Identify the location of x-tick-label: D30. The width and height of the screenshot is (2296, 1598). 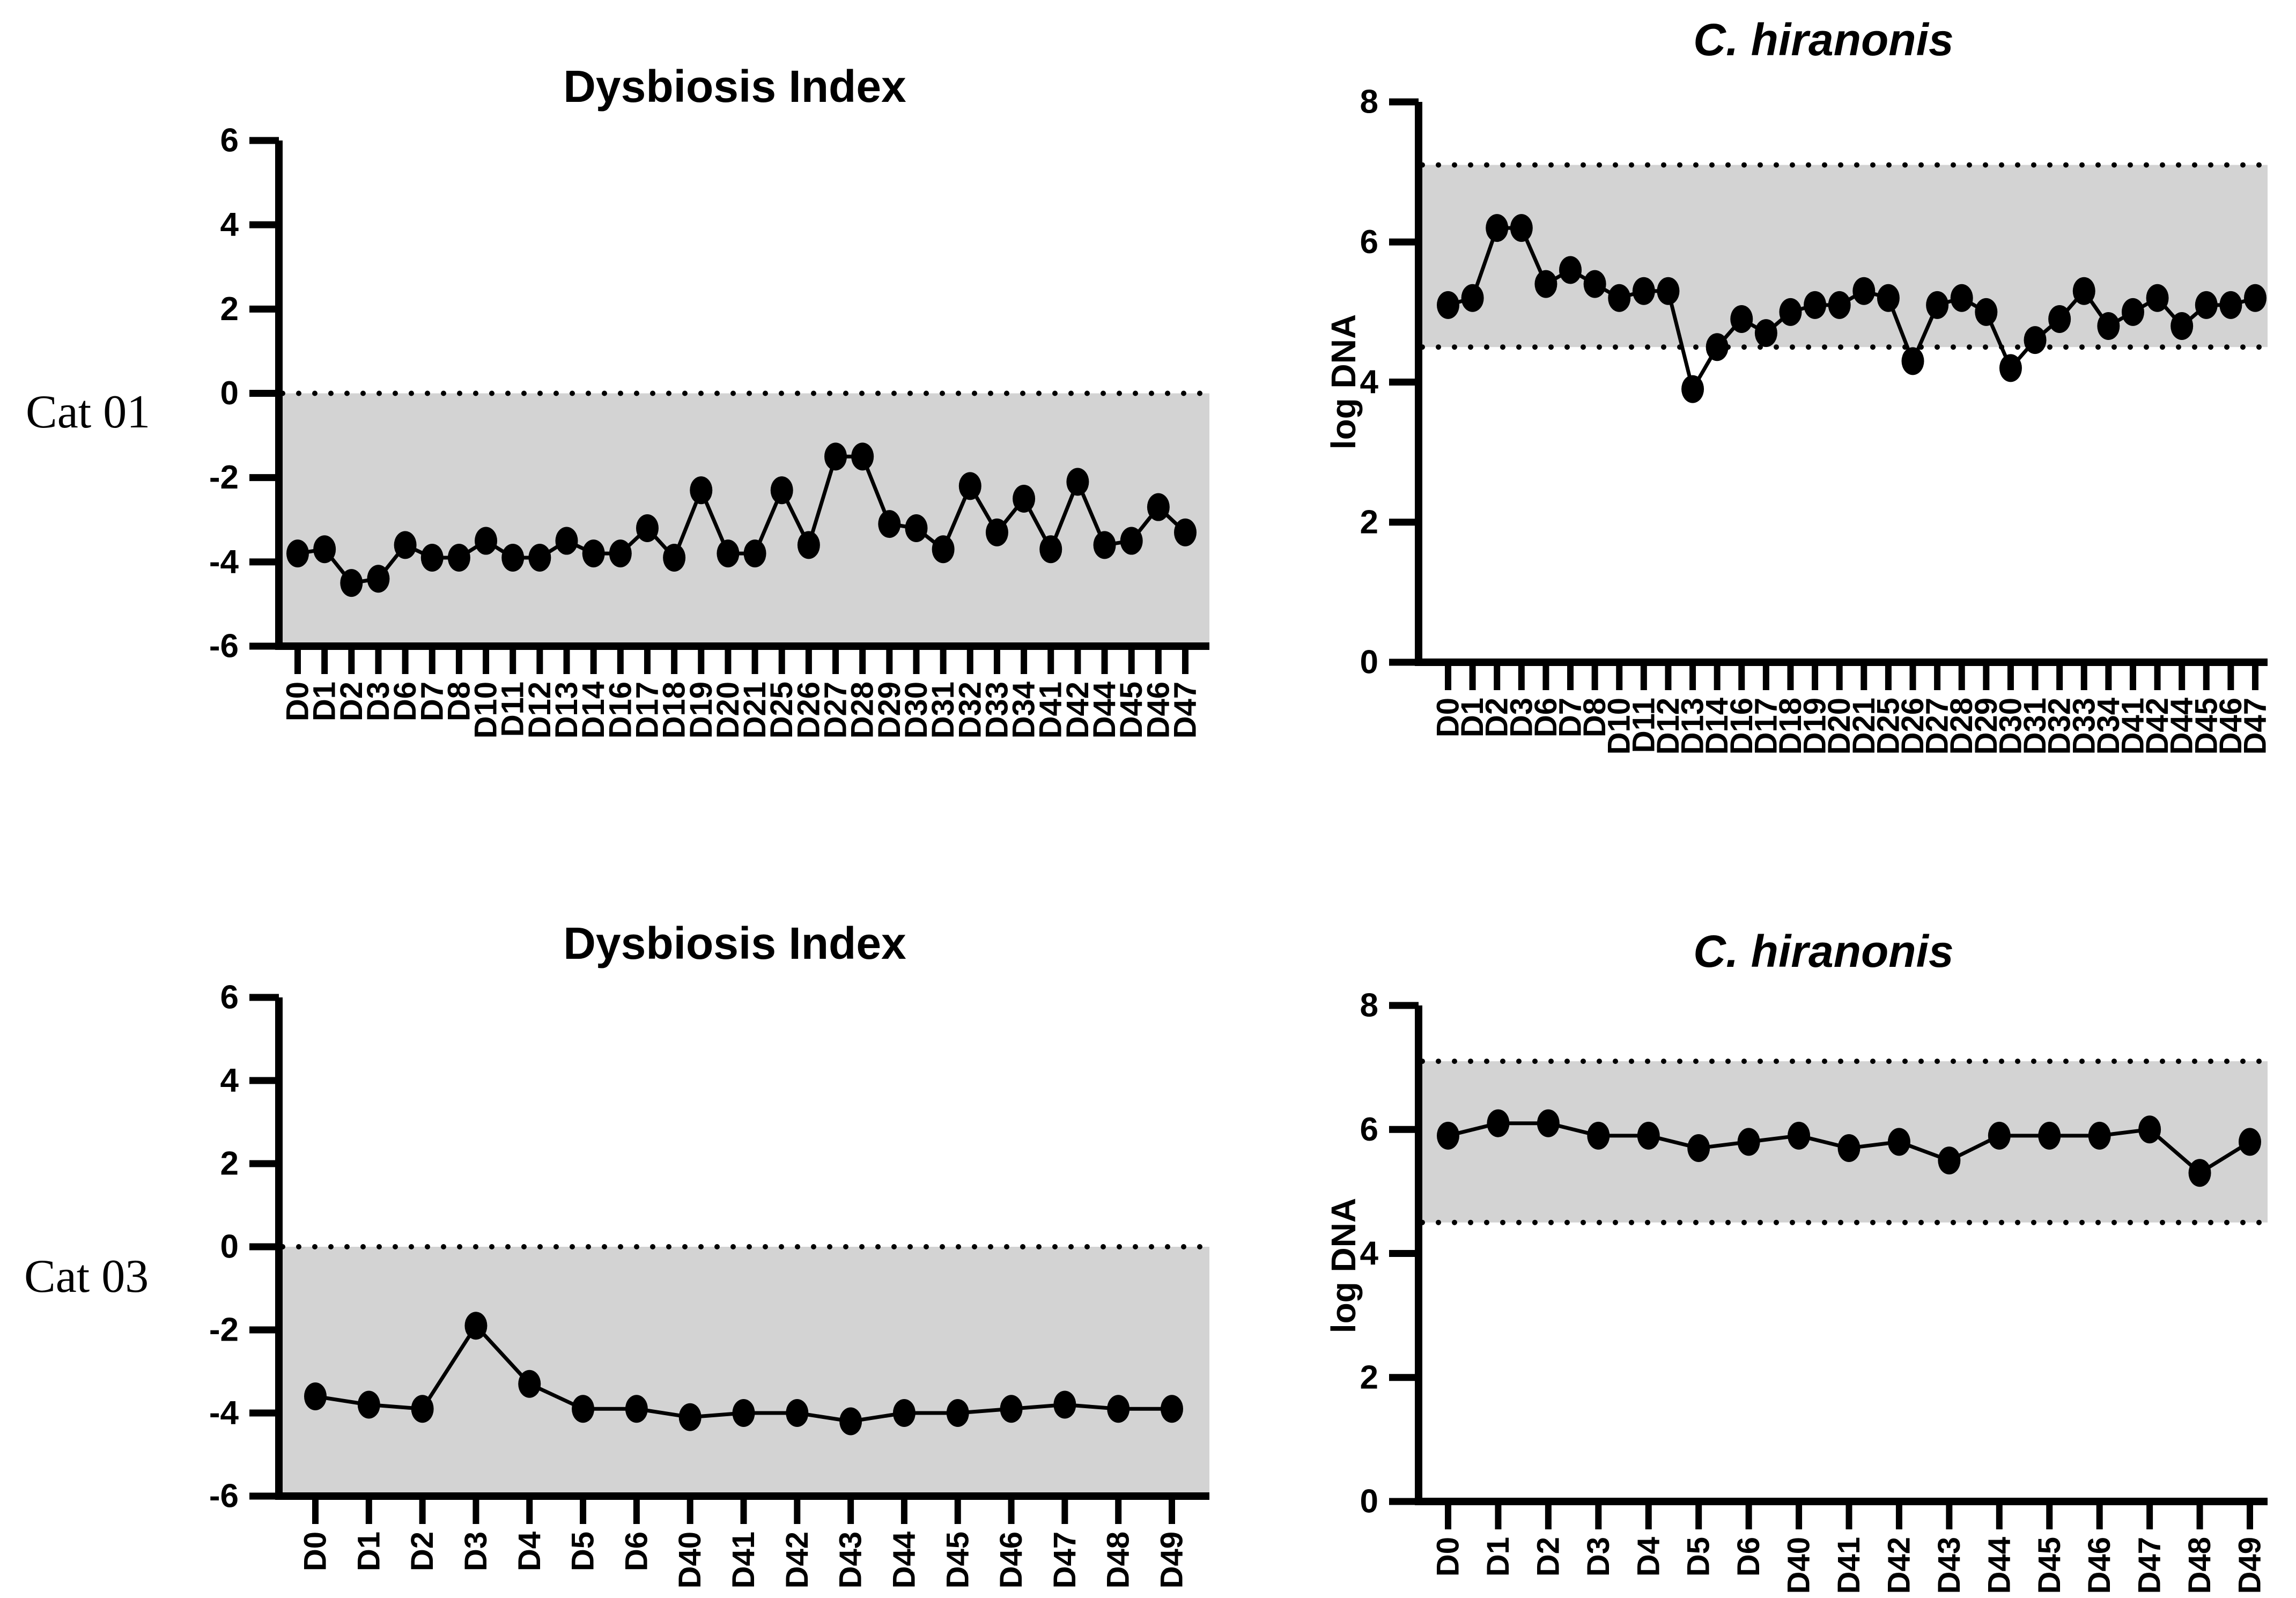
(916, 710).